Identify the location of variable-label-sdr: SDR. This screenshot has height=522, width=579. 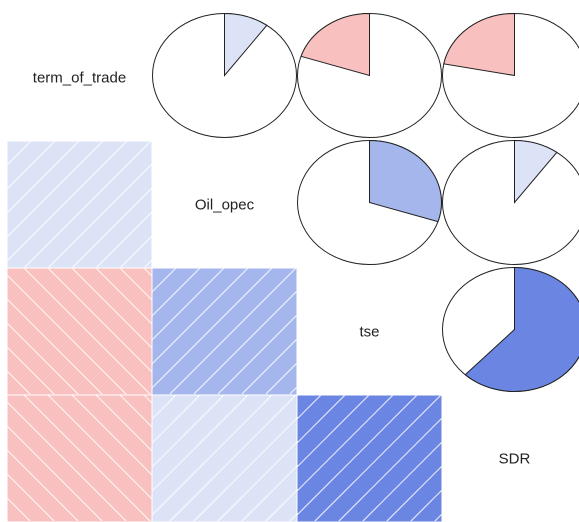
(515, 459).